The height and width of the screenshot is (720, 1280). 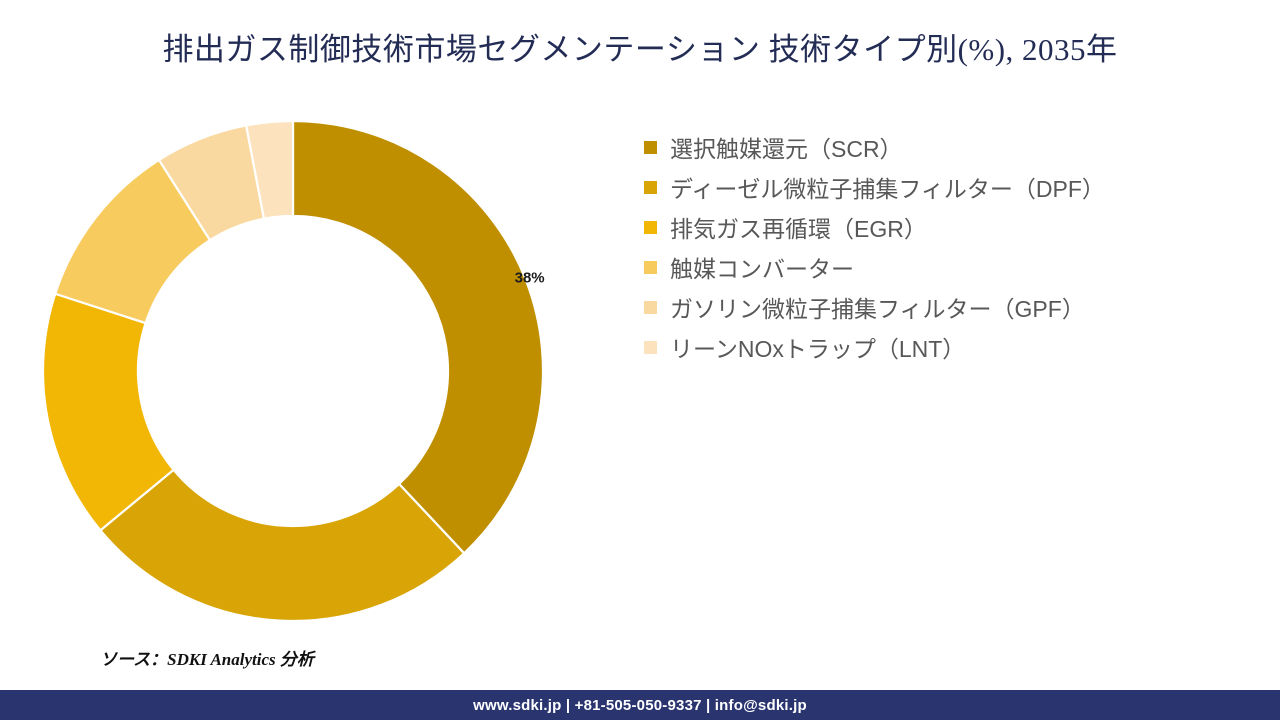 What do you see at coordinates (640, 49) in the screenshot?
I see `page-title: 排出ガス制御技術市場セグメンテーション 技術タイプ別(%), 2035年` at bounding box center [640, 49].